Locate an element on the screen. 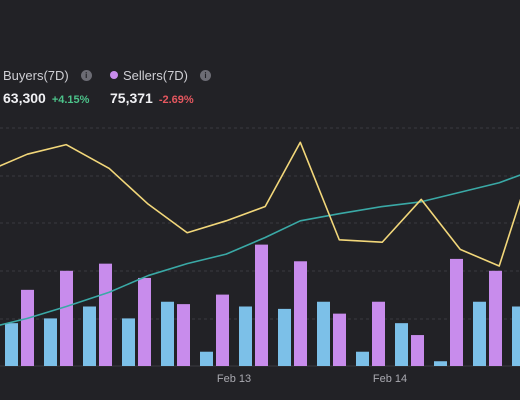 This screenshot has width=520, height=400. legend-buyers-label: Buyers(7D) is located at coordinates (36, 75).